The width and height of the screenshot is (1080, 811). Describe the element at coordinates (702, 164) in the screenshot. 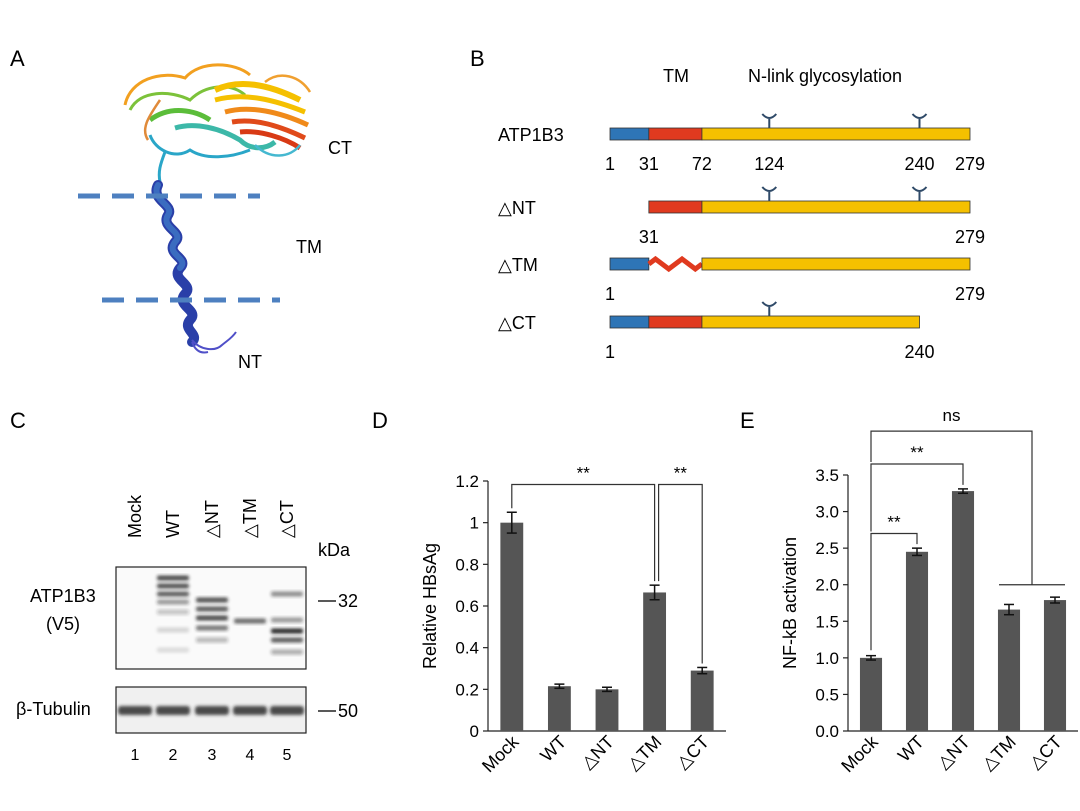

I see `residue-label: 72` at that location.